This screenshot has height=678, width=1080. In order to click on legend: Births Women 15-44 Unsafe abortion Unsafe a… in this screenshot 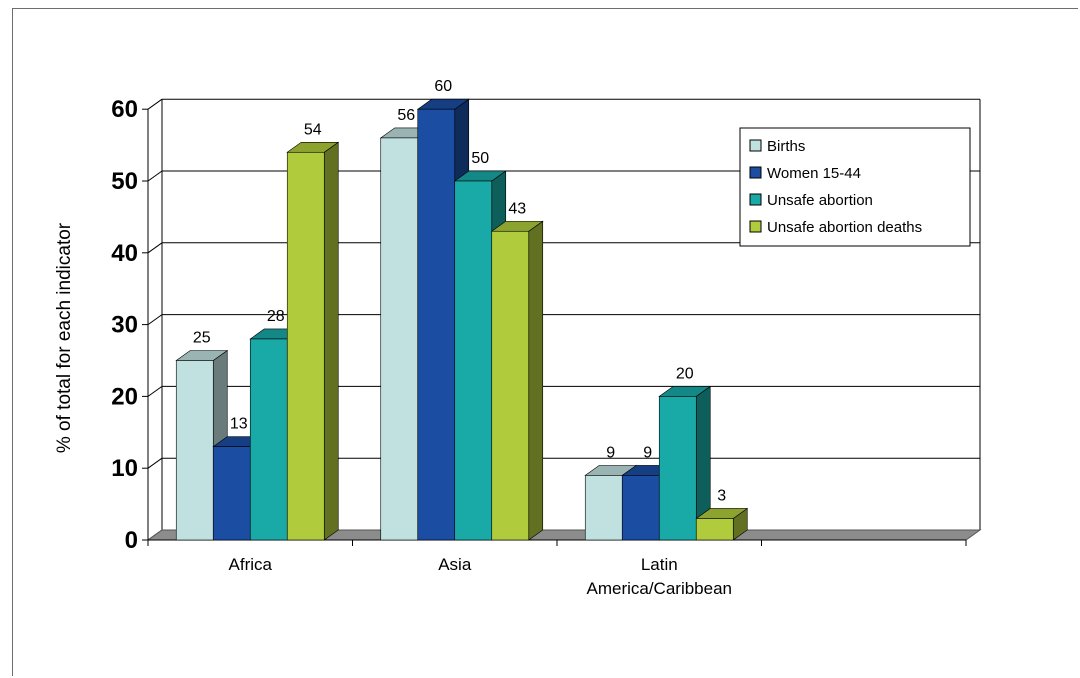, I will do `click(855, 187)`.